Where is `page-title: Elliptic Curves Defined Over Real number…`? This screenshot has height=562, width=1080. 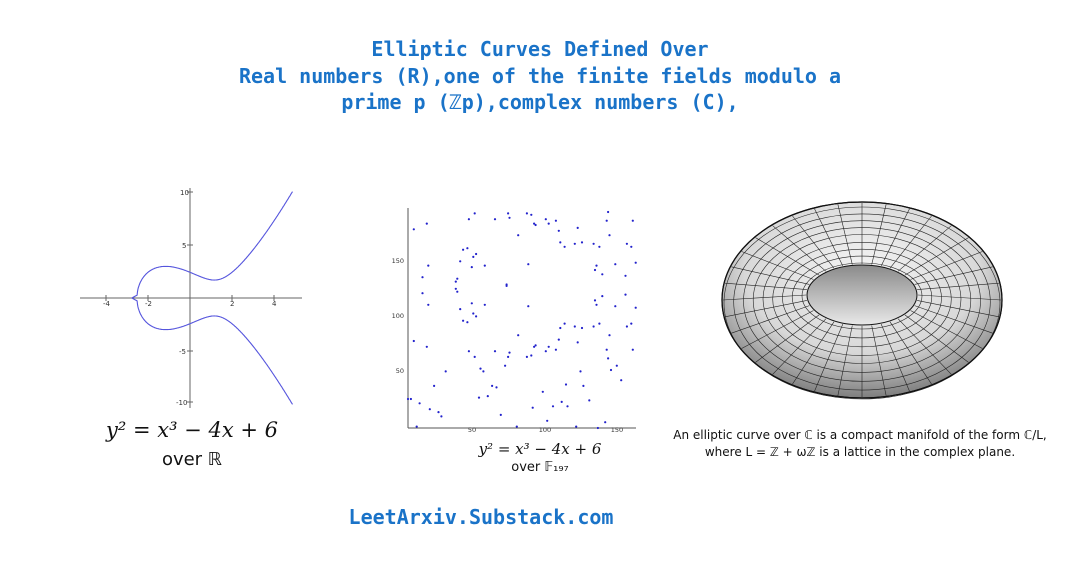 page-title: Elliptic Curves Defined Over Real number… is located at coordinates (540, 76).